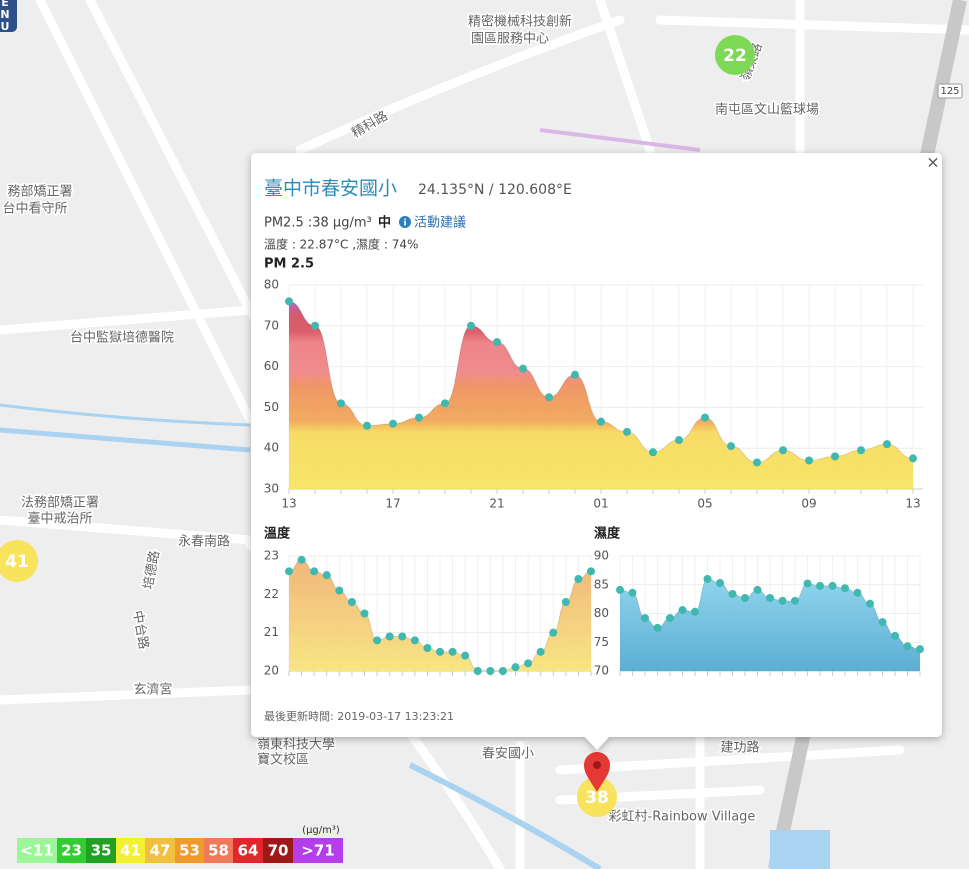 The width and height of the screenshot is (969, 869). I want to click on menu-letter: E, so click(5, 4).